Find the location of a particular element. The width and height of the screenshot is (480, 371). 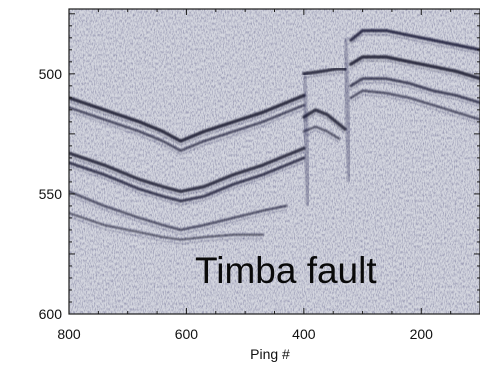

reflector-right-4-ghost is located at coordinates (415, 109).